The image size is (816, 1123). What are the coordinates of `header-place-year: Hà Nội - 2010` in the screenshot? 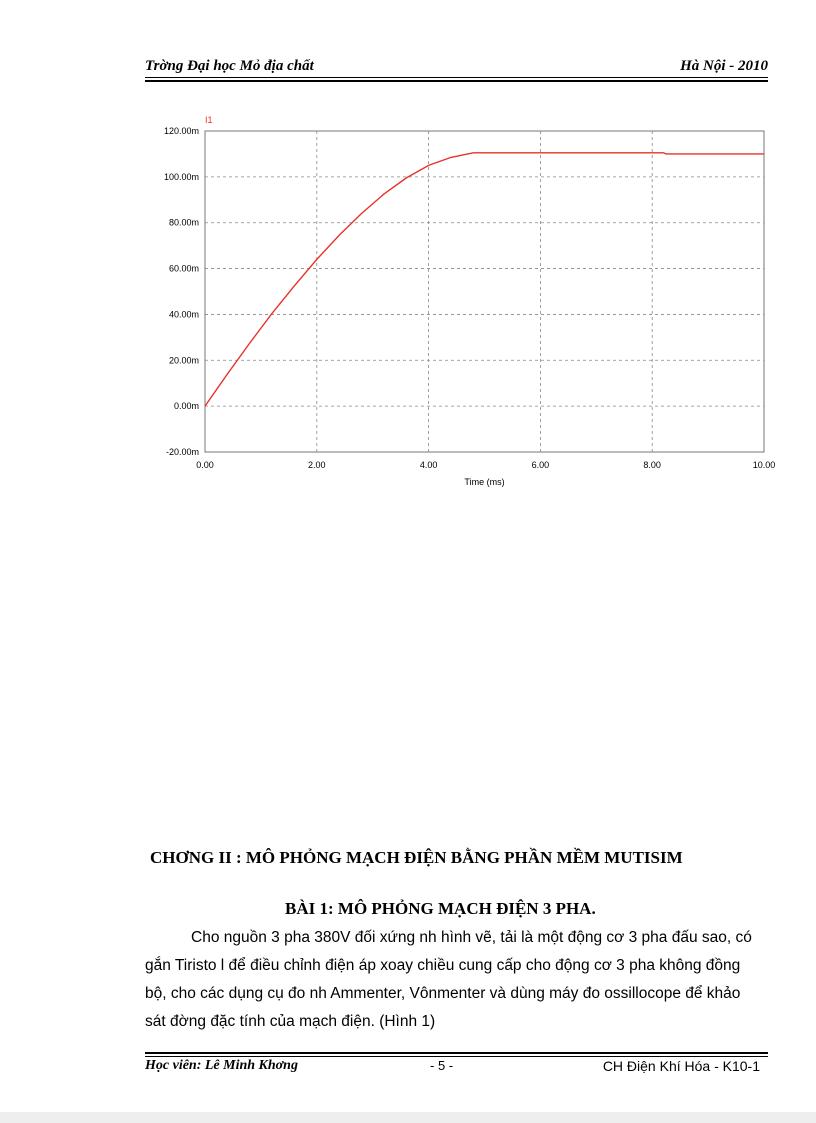 It's located at (724, 66).